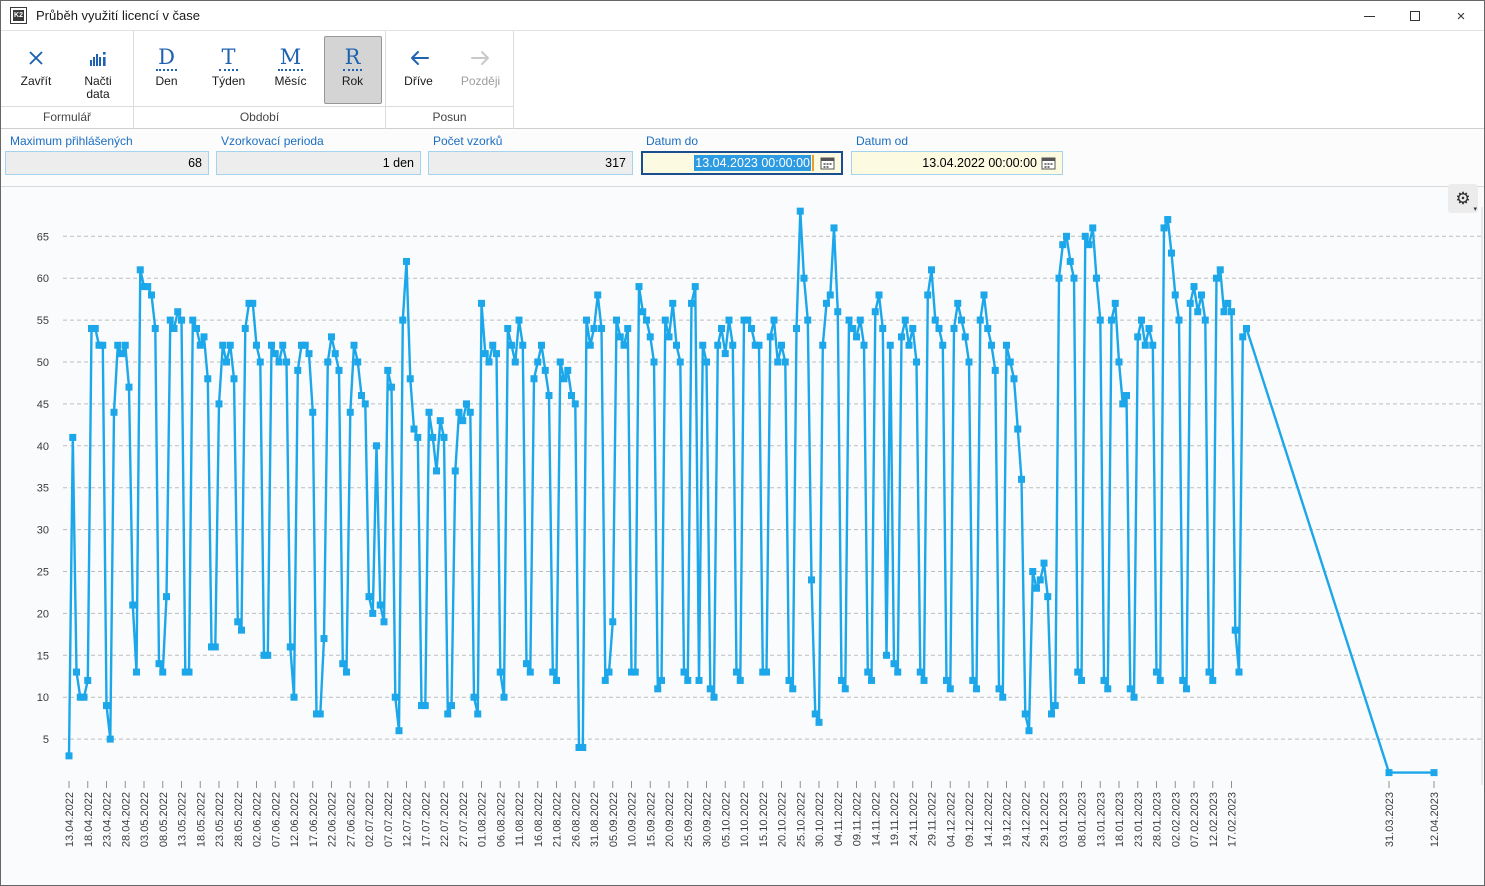 Image resolution: width=1485 pixels, height=886 pixels. Describe the element at coordinates (501, 819) in the screenshot. I see `svg-text: 06.08.2022` at that location.